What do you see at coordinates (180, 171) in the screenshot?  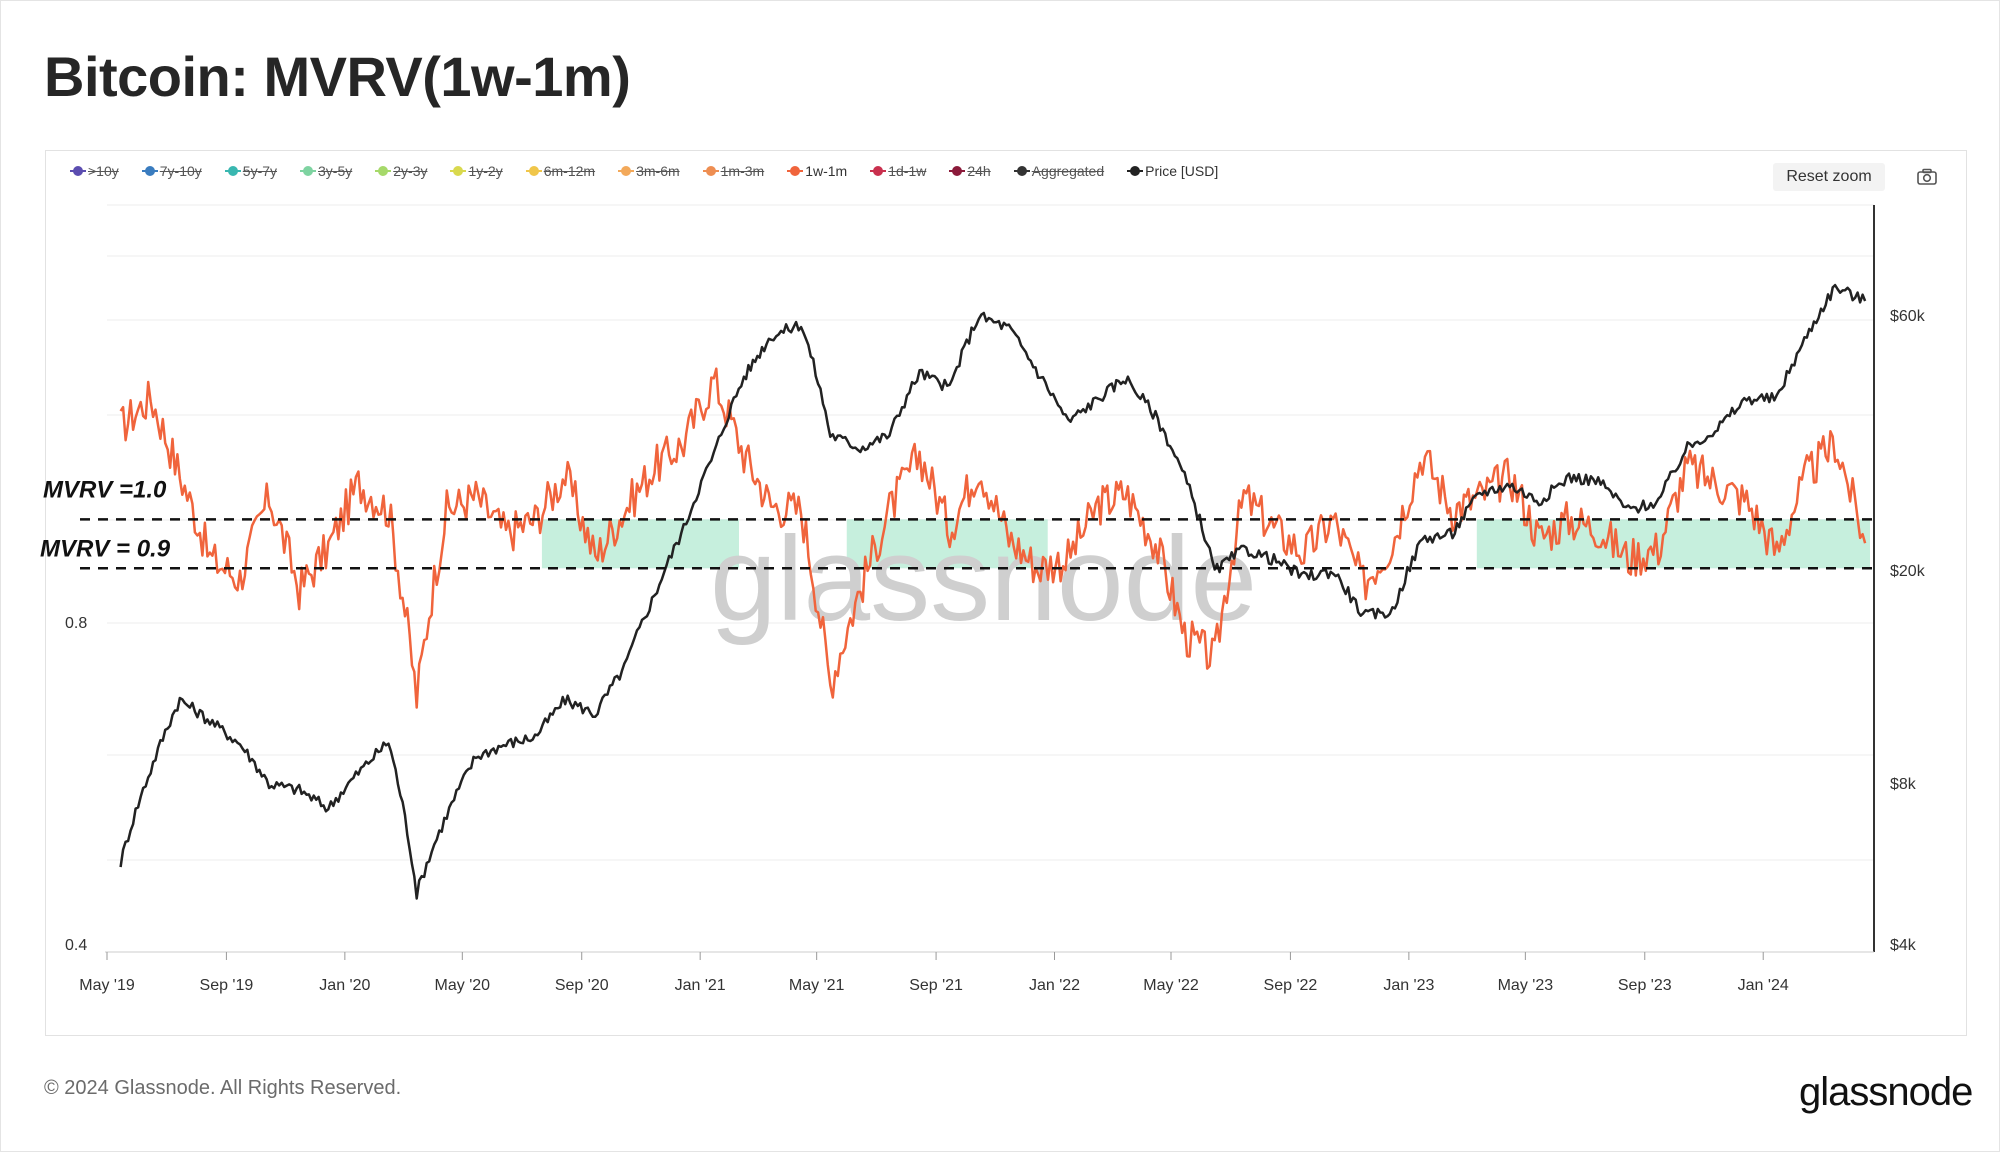 I see `legend-label: 7y-10y` at bounding box center [180, 171].